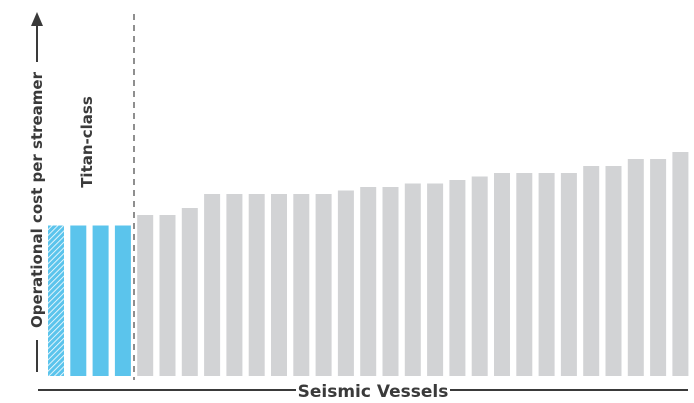 This screenshot has height=403, width=694. Describe the element at coordinates (373, 392) in the screenshot. I see `x-axis-label: Seismic Vessels` at that location.